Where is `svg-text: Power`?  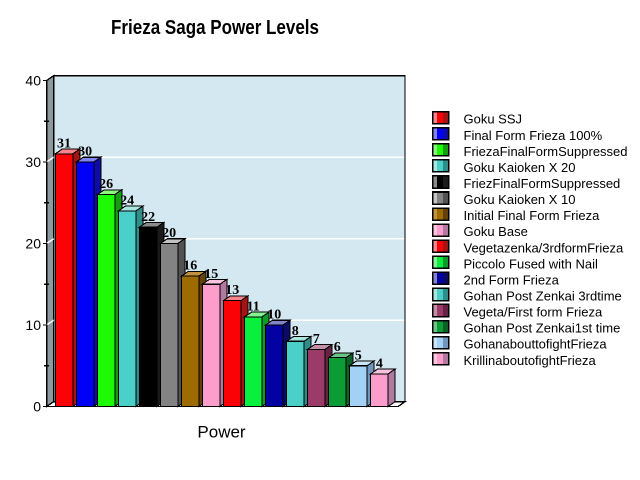 svg-text: Power is located at coordinates (221, 431).